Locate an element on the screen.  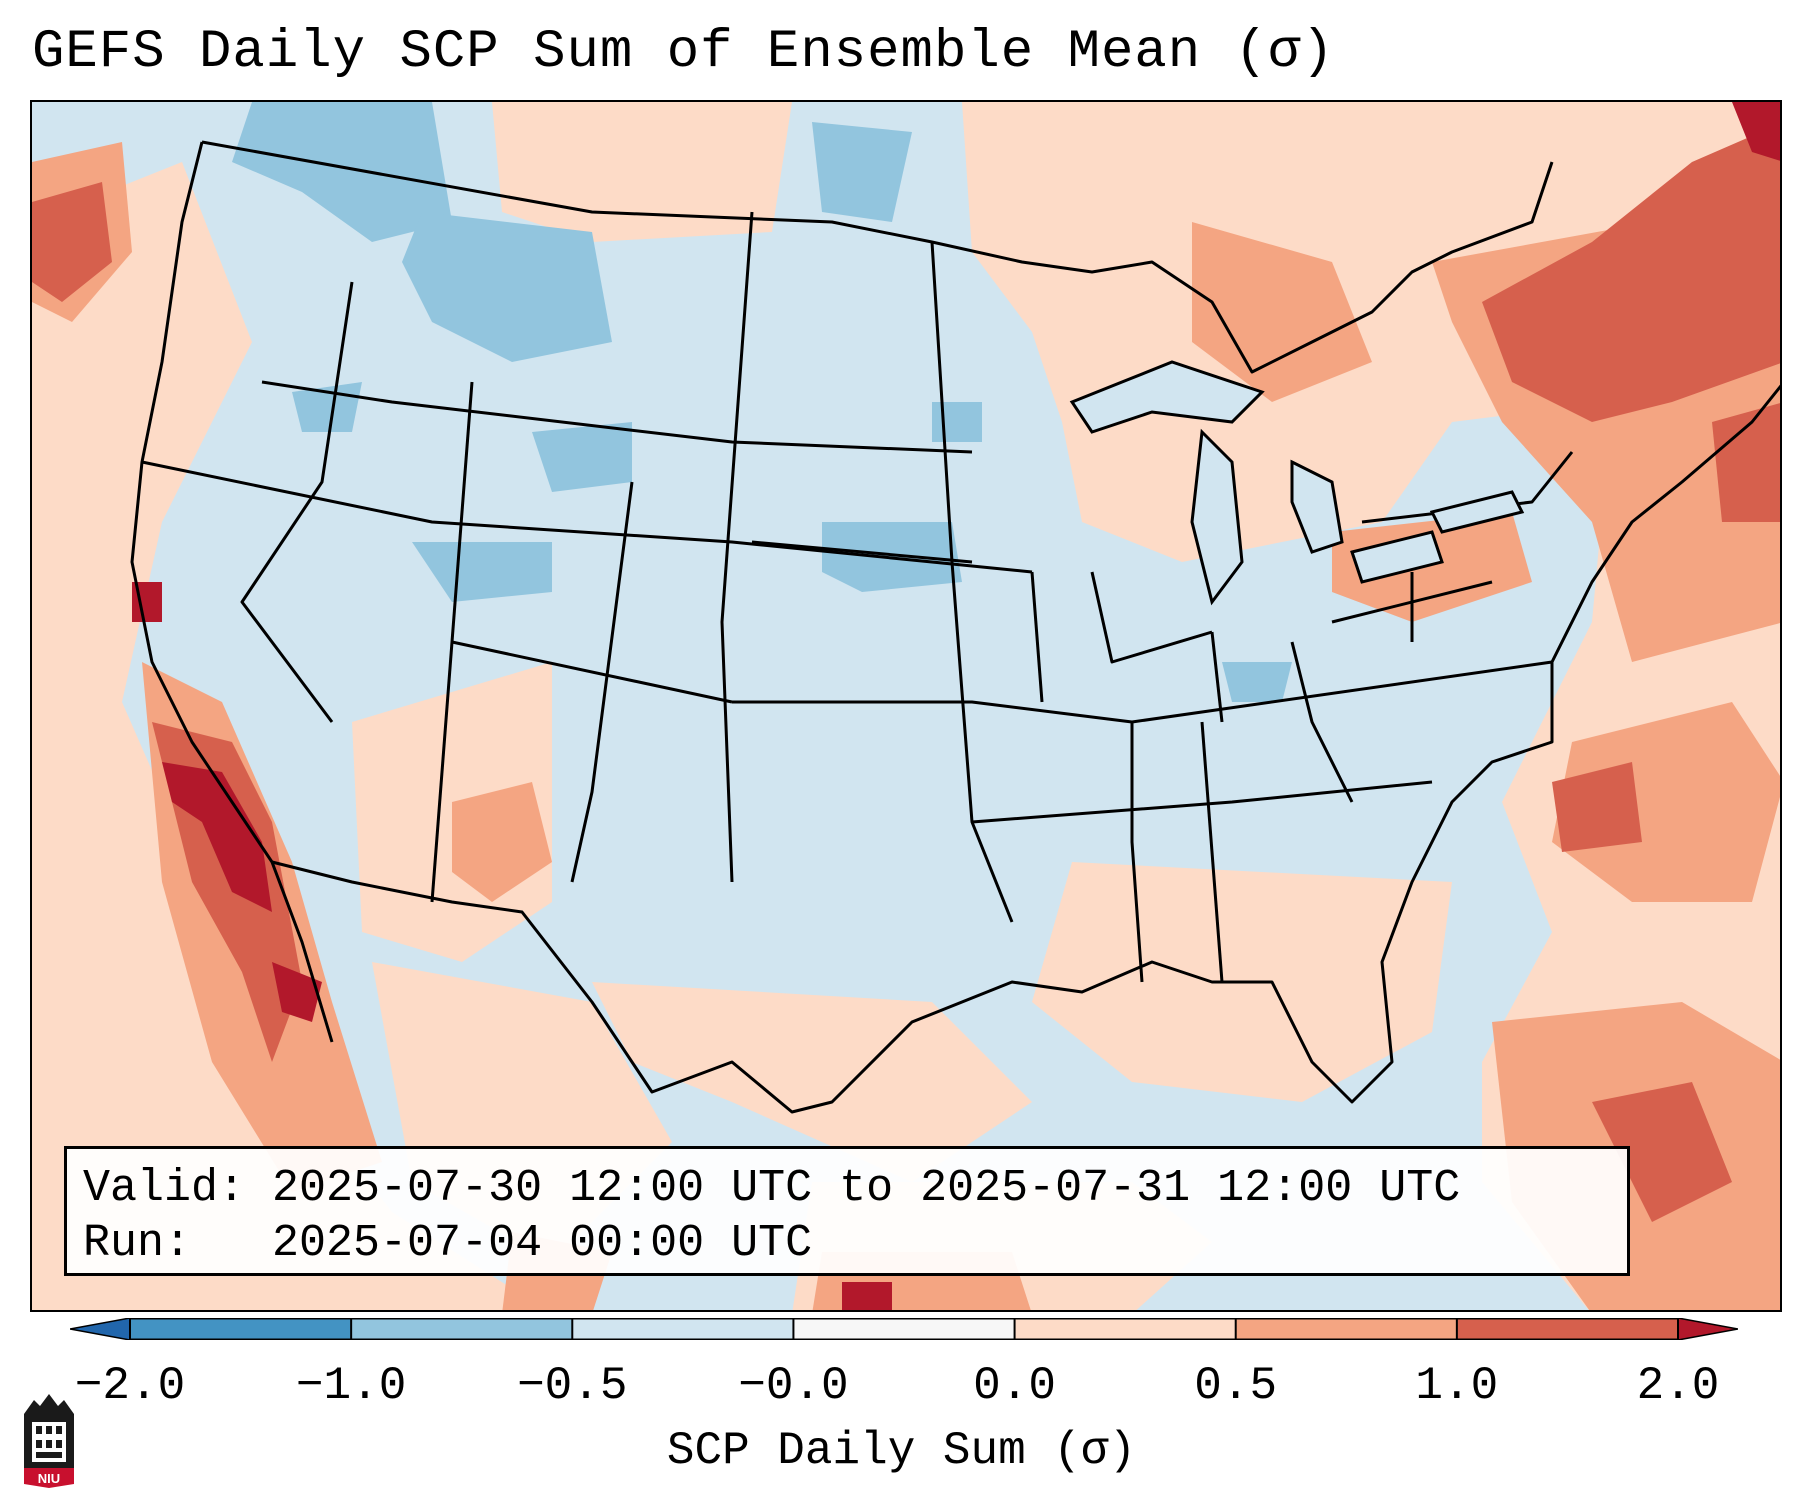
colorbar-extend-high is located at coordinates (1707, 1329).